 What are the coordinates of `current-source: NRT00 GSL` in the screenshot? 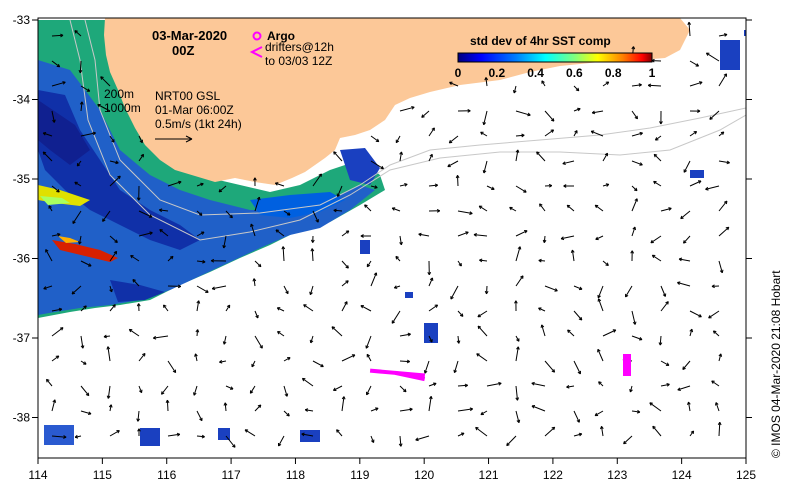 It's located at (187, 96).